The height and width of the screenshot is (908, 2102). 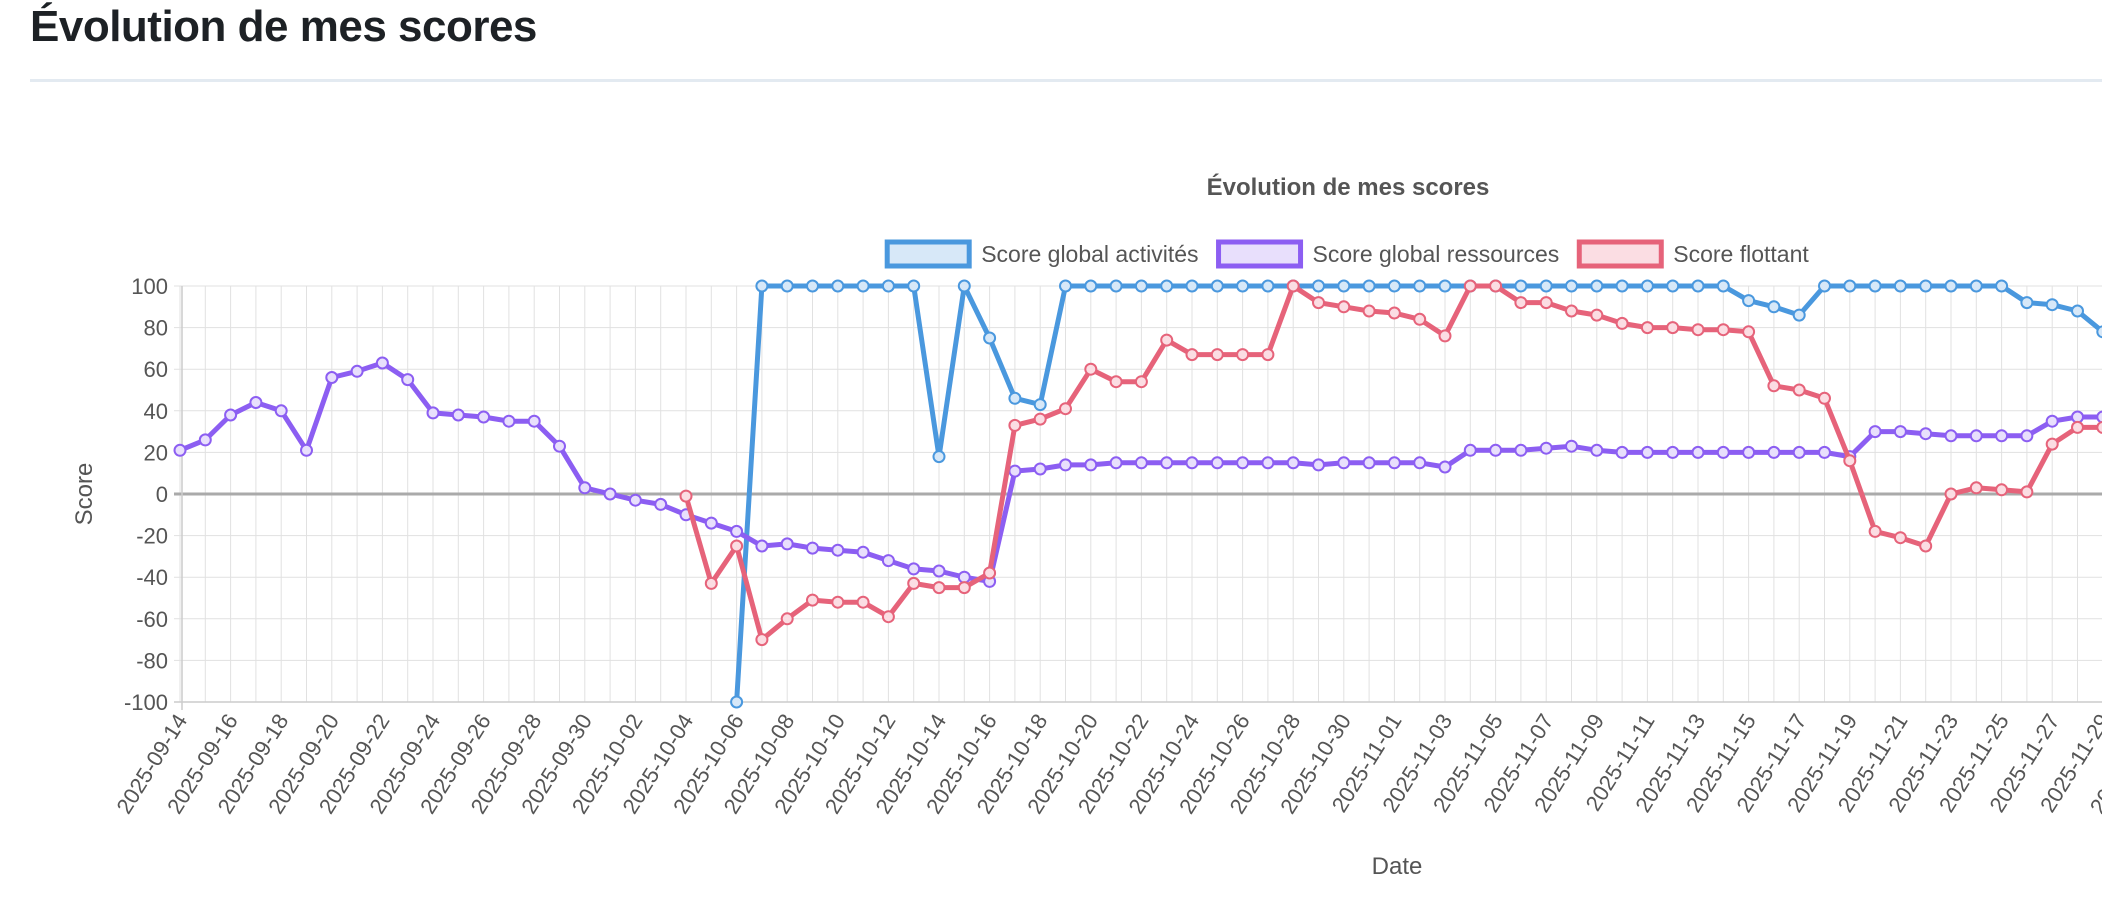 I want to click on legend-item: Score global ressources, so click(x=1388, y=254).